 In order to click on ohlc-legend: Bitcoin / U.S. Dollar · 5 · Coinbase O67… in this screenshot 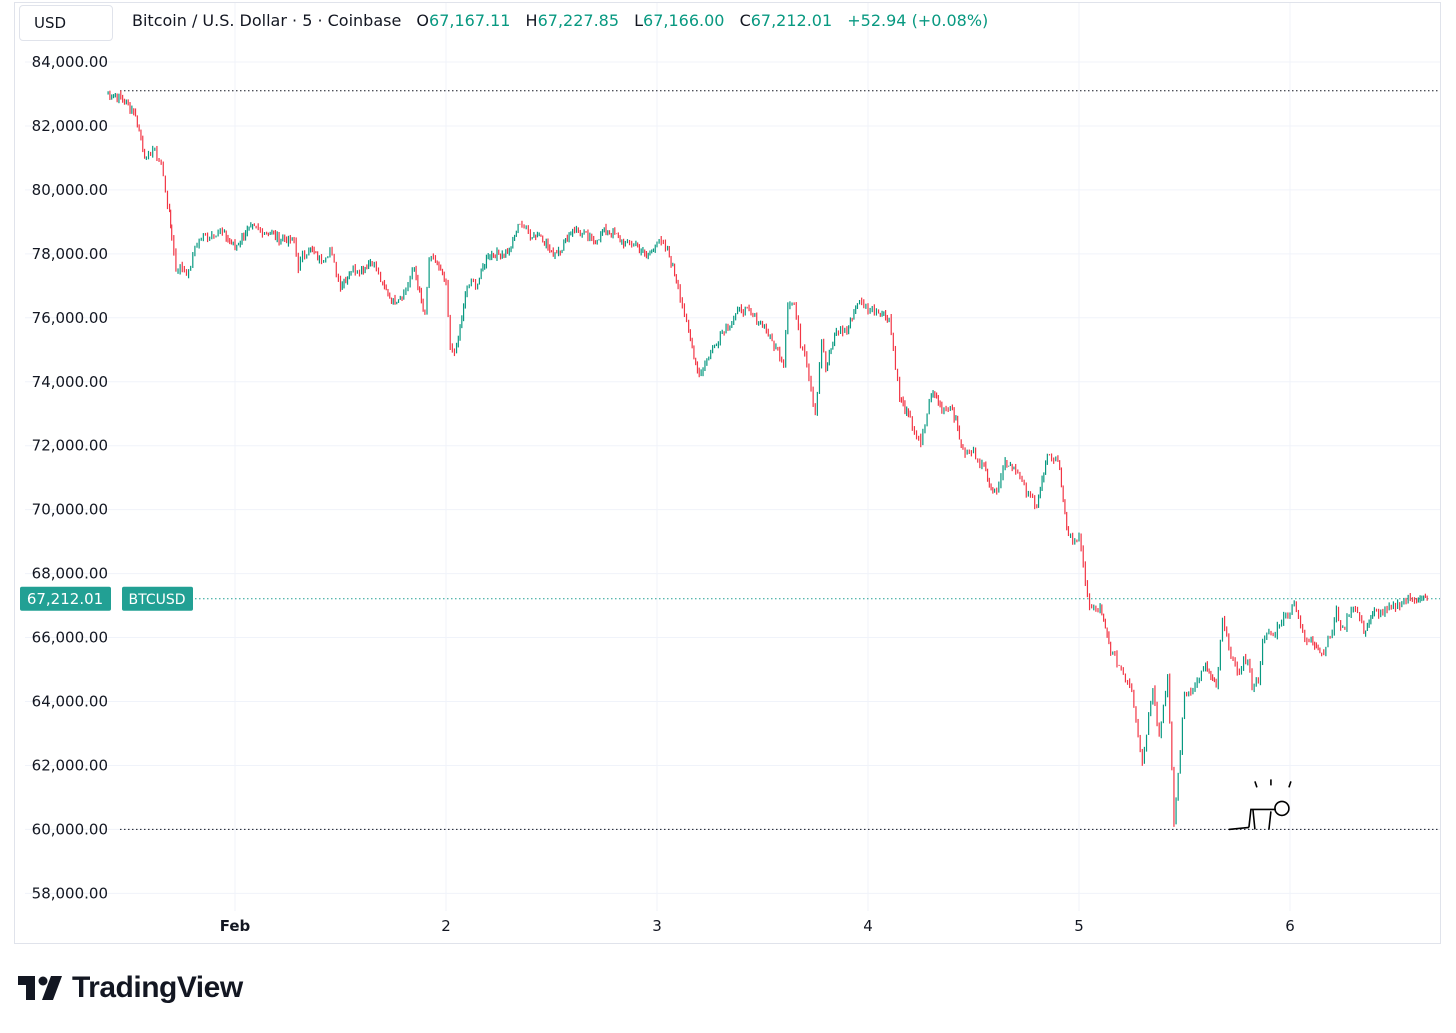, I will do `click(560, 20)`.